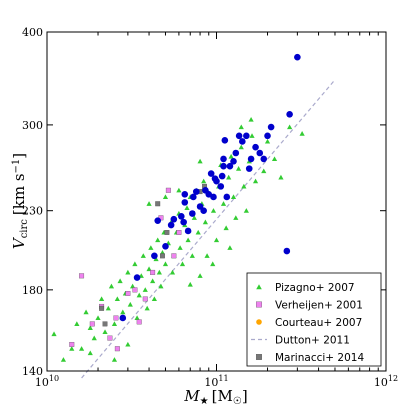 This screenshot has height=407, width=407. Describe the element at coordinates (245, 396) in the screenshot. I see `x-axis-label-close: ]` at that location.